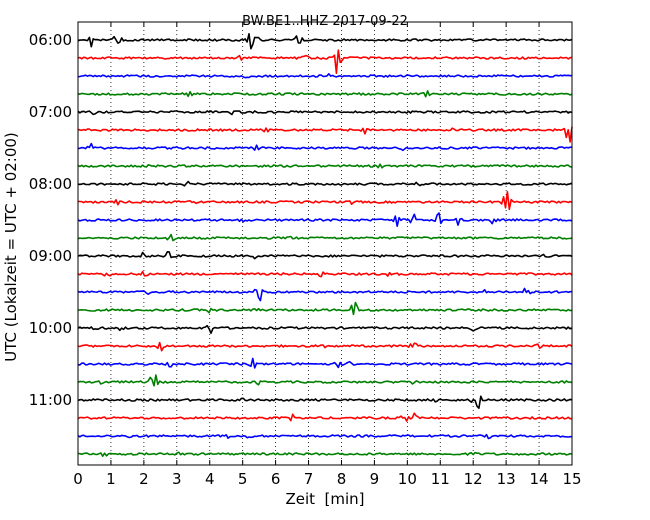 Image resolution: width=650 pixels, height=520 pixels. What do you see at coordinates (50, 400) in the screenshot?
I see `y-tick-label: 11:00` at bounding box center [50, 400].